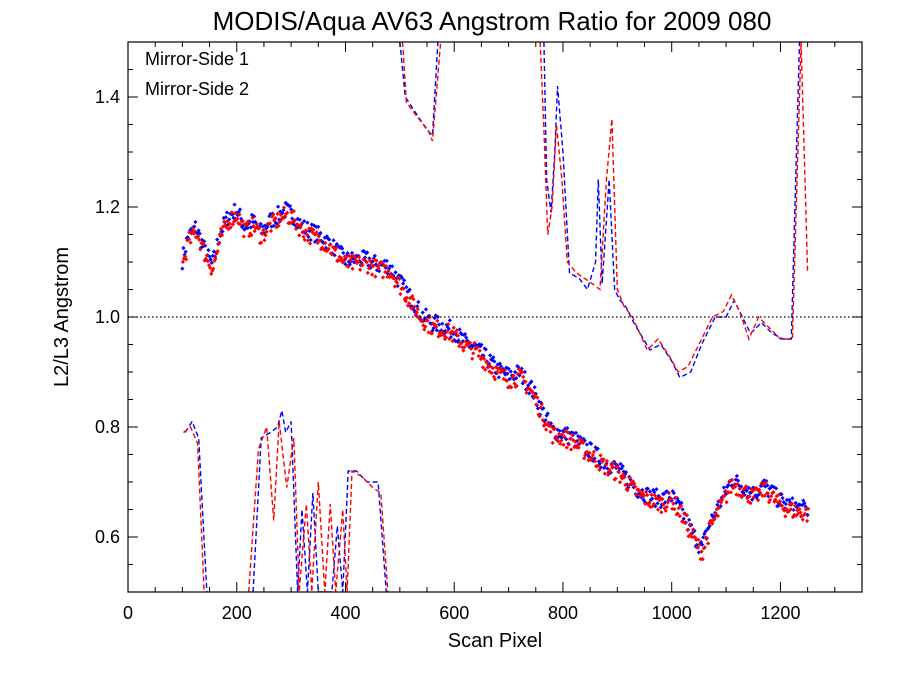 The width and height of the screenshot is (900, 675). What do you see at coordinates (454, 613) in the screenshot?
I see `x-tick-label: 600` at bounding box center [454, 613].